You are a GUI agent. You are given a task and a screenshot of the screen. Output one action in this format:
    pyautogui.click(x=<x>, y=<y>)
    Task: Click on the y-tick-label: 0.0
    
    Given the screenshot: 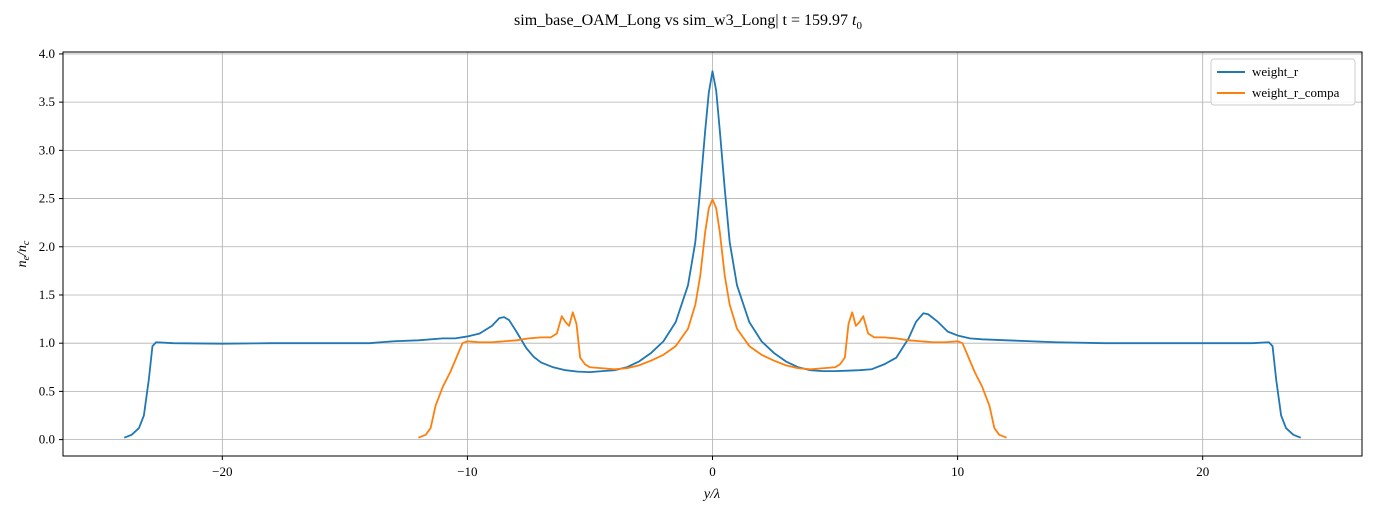 What is the action you would take?
    pyautogui.click(x=47, y=439)
    